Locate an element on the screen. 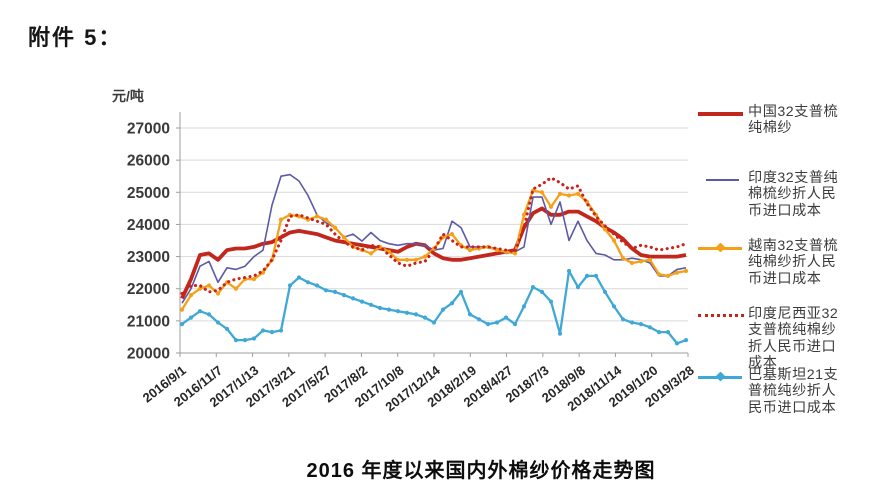 Image resolution: width=892 pixels, height=496 pixels. y-tick-label: 27000 is located at coordinates (148, 129).